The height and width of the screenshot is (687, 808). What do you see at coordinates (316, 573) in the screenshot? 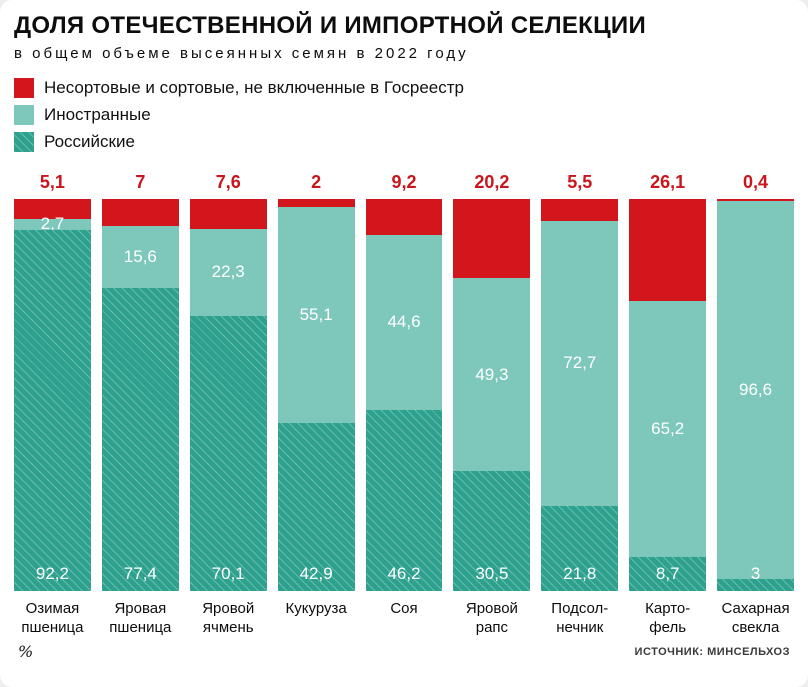
I see `russian-value-label: 42,9` at bounding box center [316, 573].